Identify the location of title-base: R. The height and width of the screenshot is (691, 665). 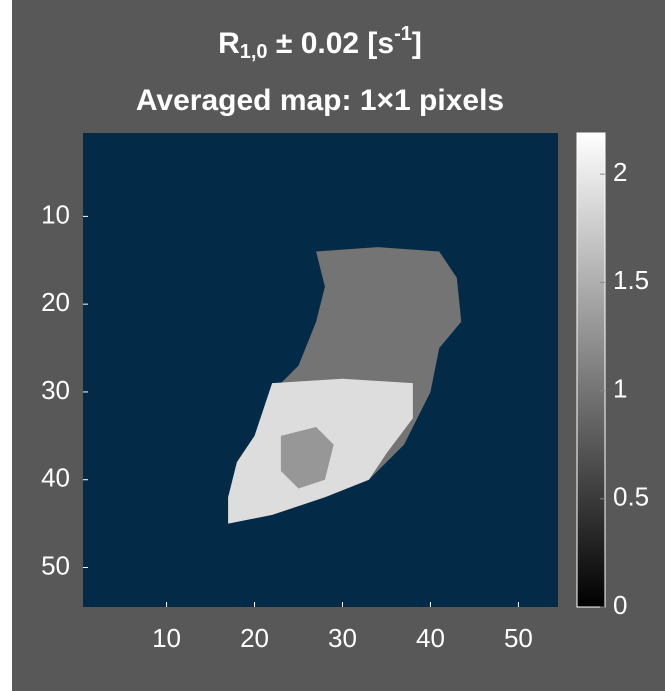
(229, 43).